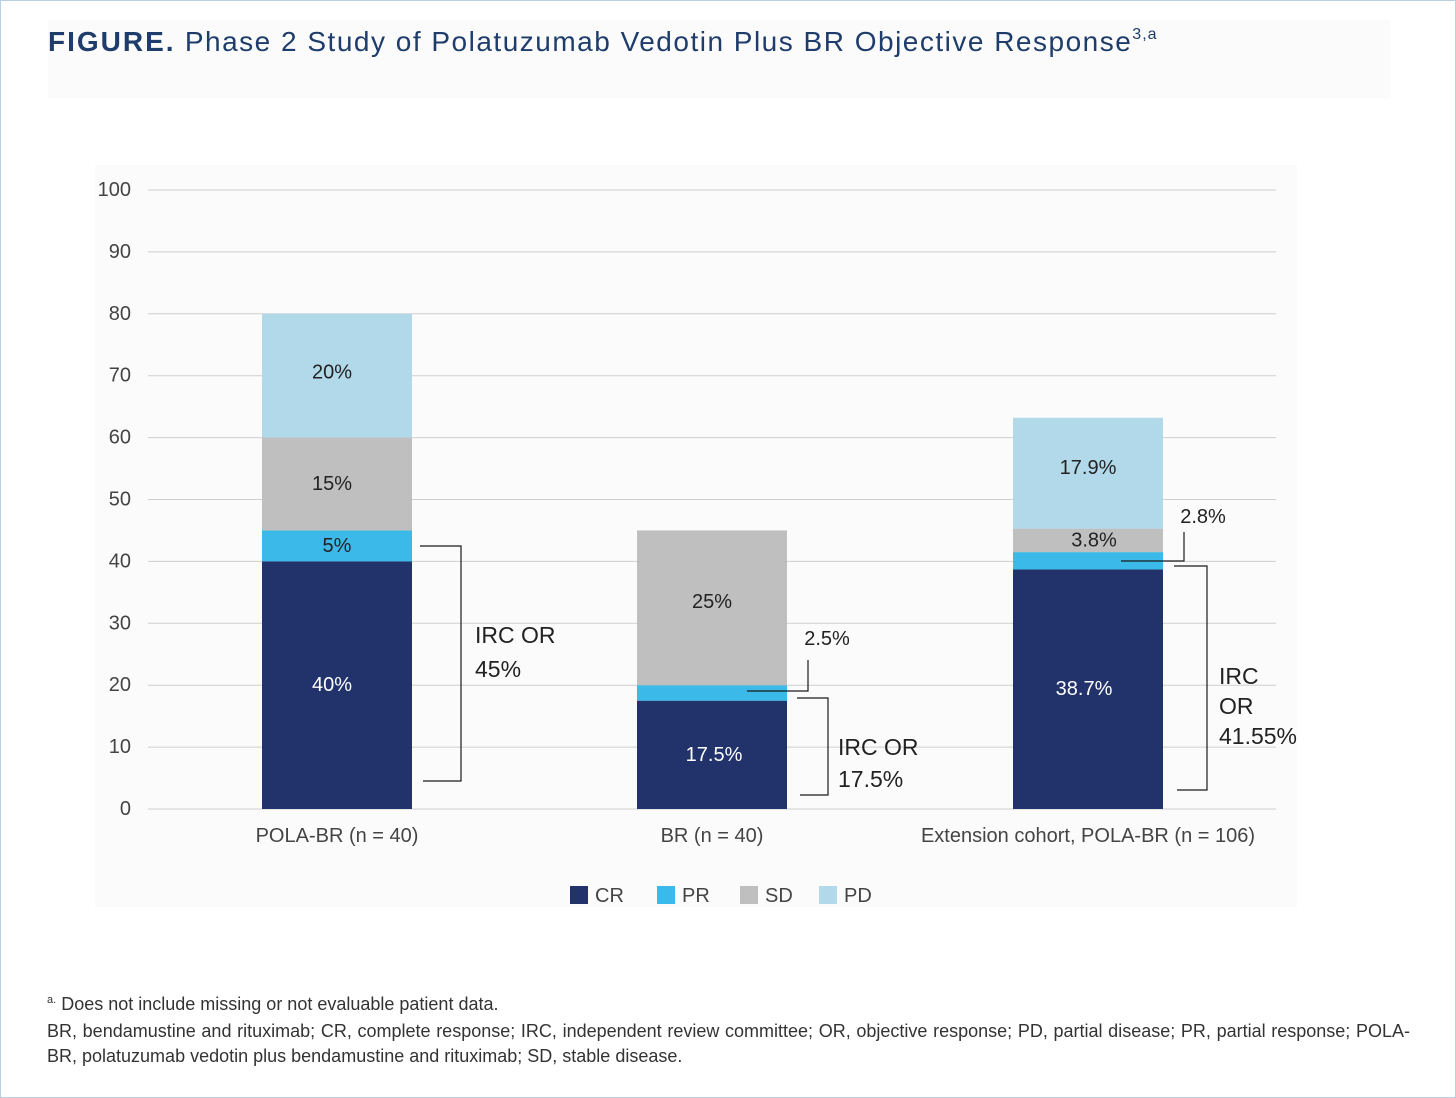 The image size is (1456, 1098). I want to click on irc-or-annotation-2-line-1: OR, so click(1236, 706).